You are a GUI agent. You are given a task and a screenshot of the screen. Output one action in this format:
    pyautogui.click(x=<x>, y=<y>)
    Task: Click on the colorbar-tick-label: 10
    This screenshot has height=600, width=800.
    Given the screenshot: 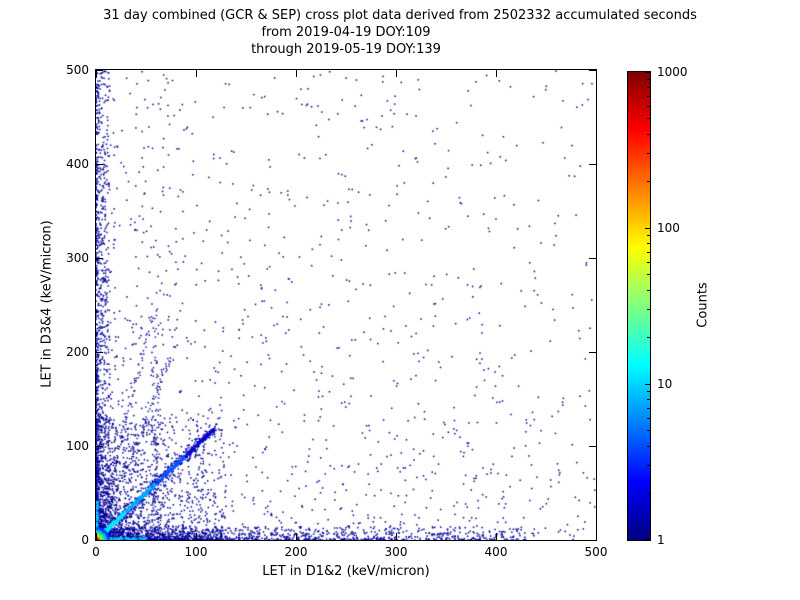 What is the action you would take?
    pyautogui.click(x=665, y=384)
    